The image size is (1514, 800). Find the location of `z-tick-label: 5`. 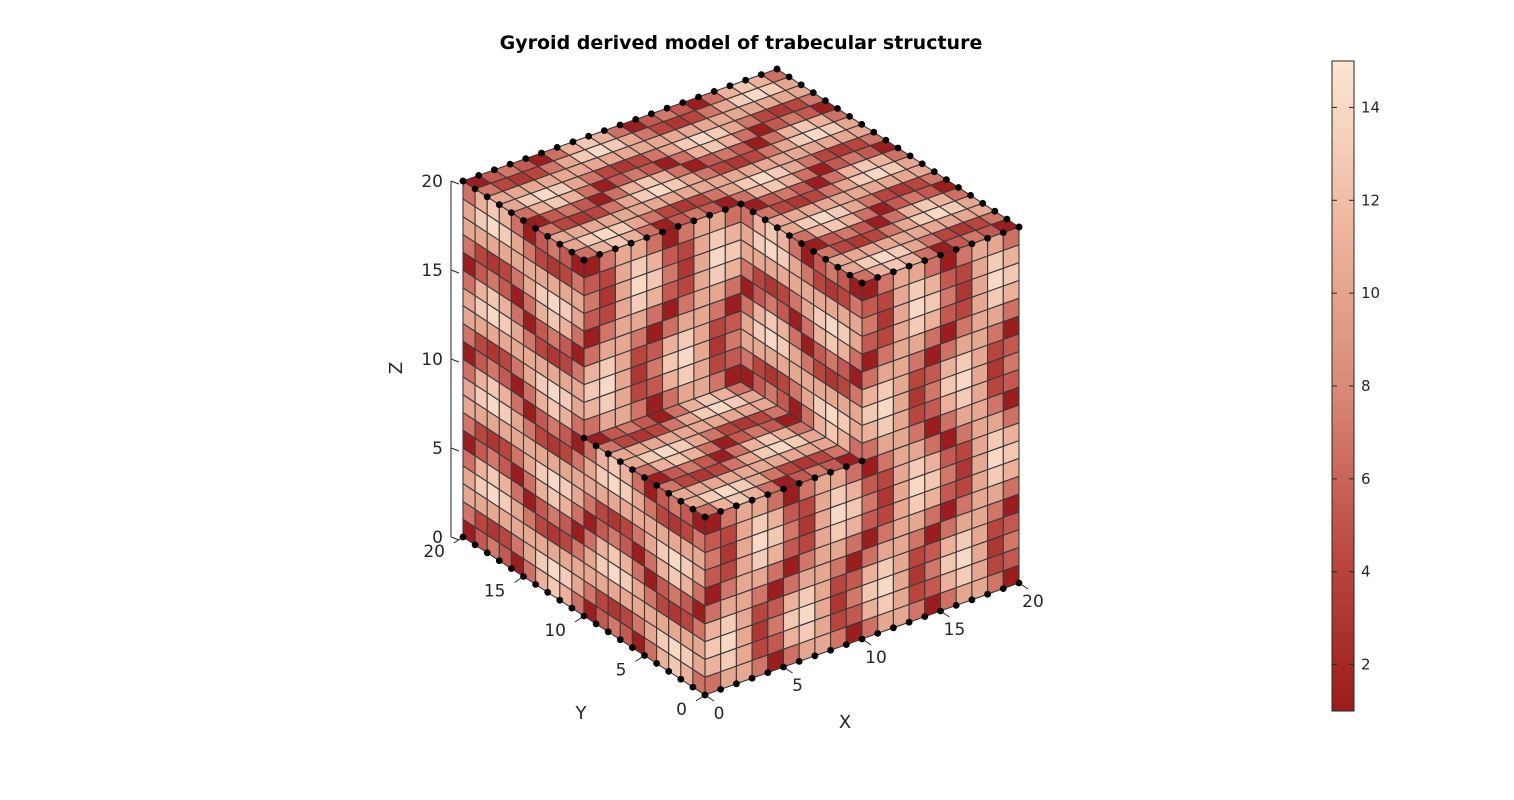

z-tick-label: 5 is located at coordinates (437, 449).